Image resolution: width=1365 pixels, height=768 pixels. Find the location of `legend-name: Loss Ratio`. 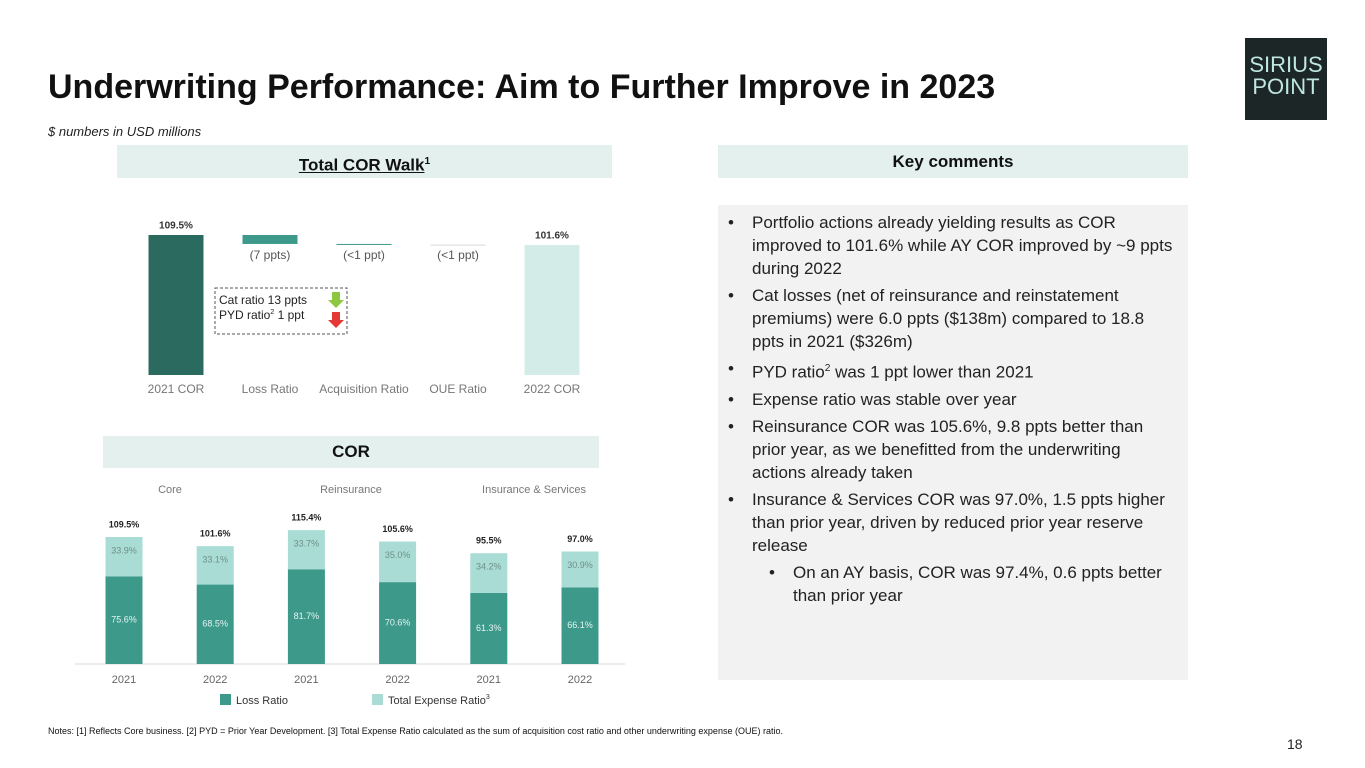

legend-name: Loss Ratio is located at coordinates (262, 701).